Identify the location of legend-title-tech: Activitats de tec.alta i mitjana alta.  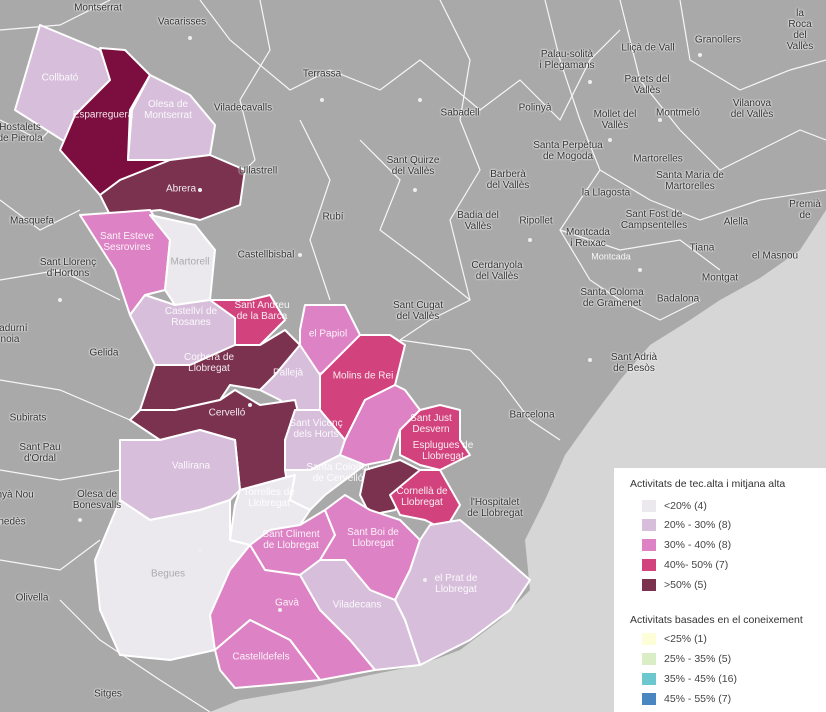
(708, 484).